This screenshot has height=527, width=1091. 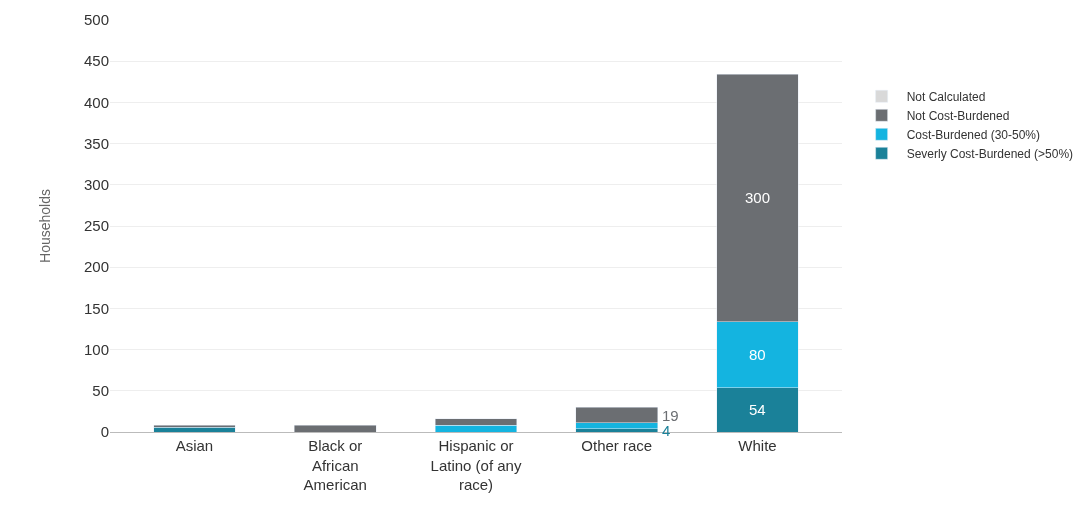 I want to click on x-tick-label: Black or African American, so click(x=335, y=465).